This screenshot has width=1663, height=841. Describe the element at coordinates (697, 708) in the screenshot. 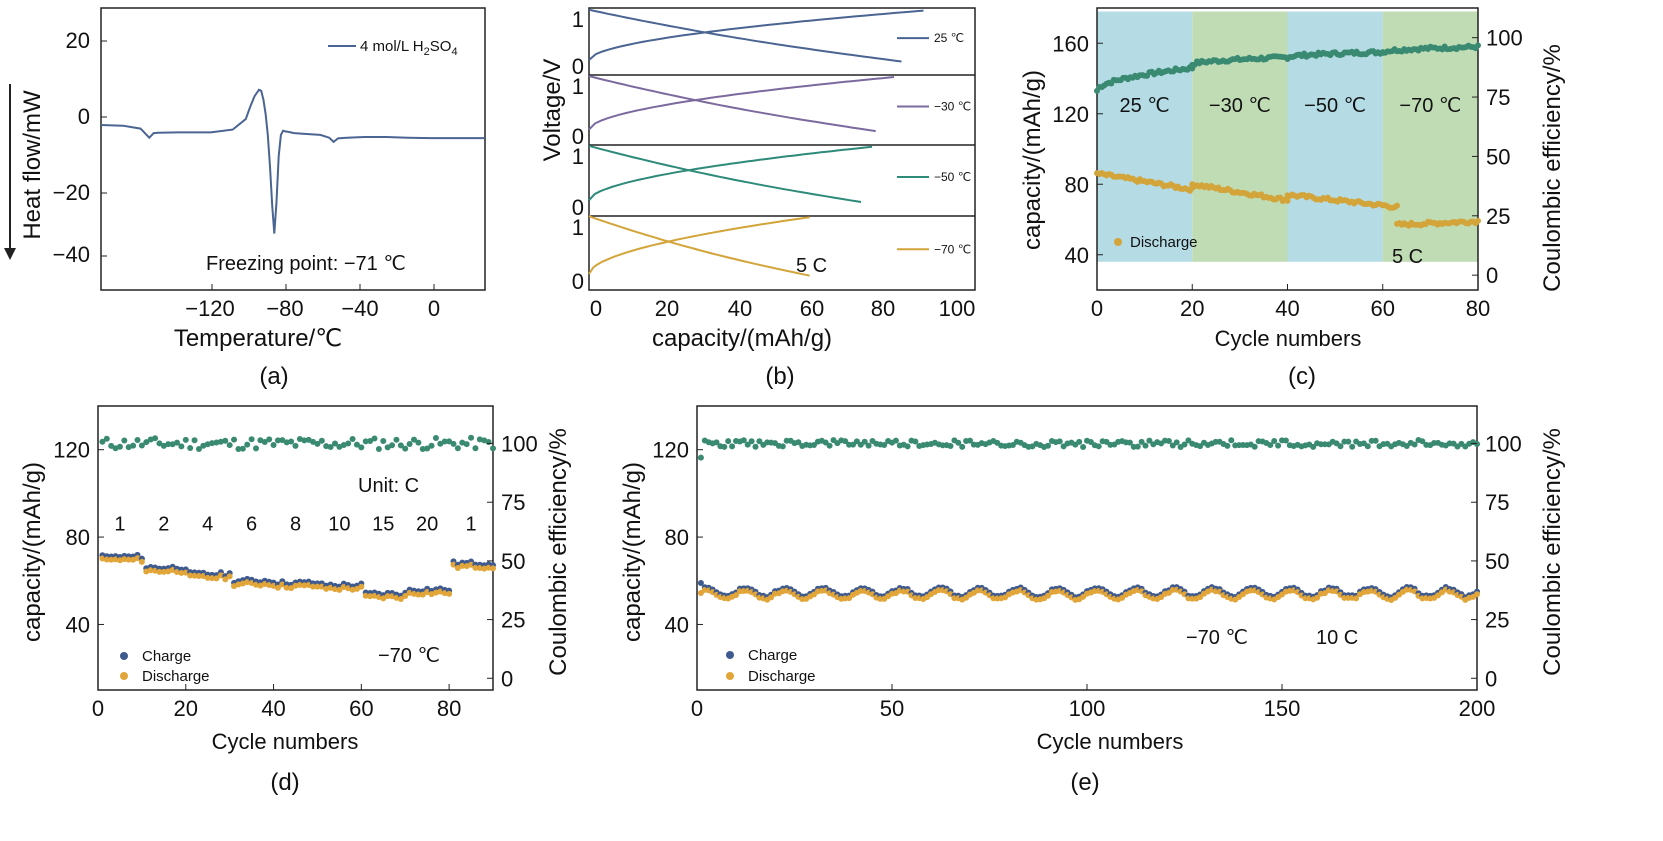

I see `chart-e-xtick-1: 0` at that location.